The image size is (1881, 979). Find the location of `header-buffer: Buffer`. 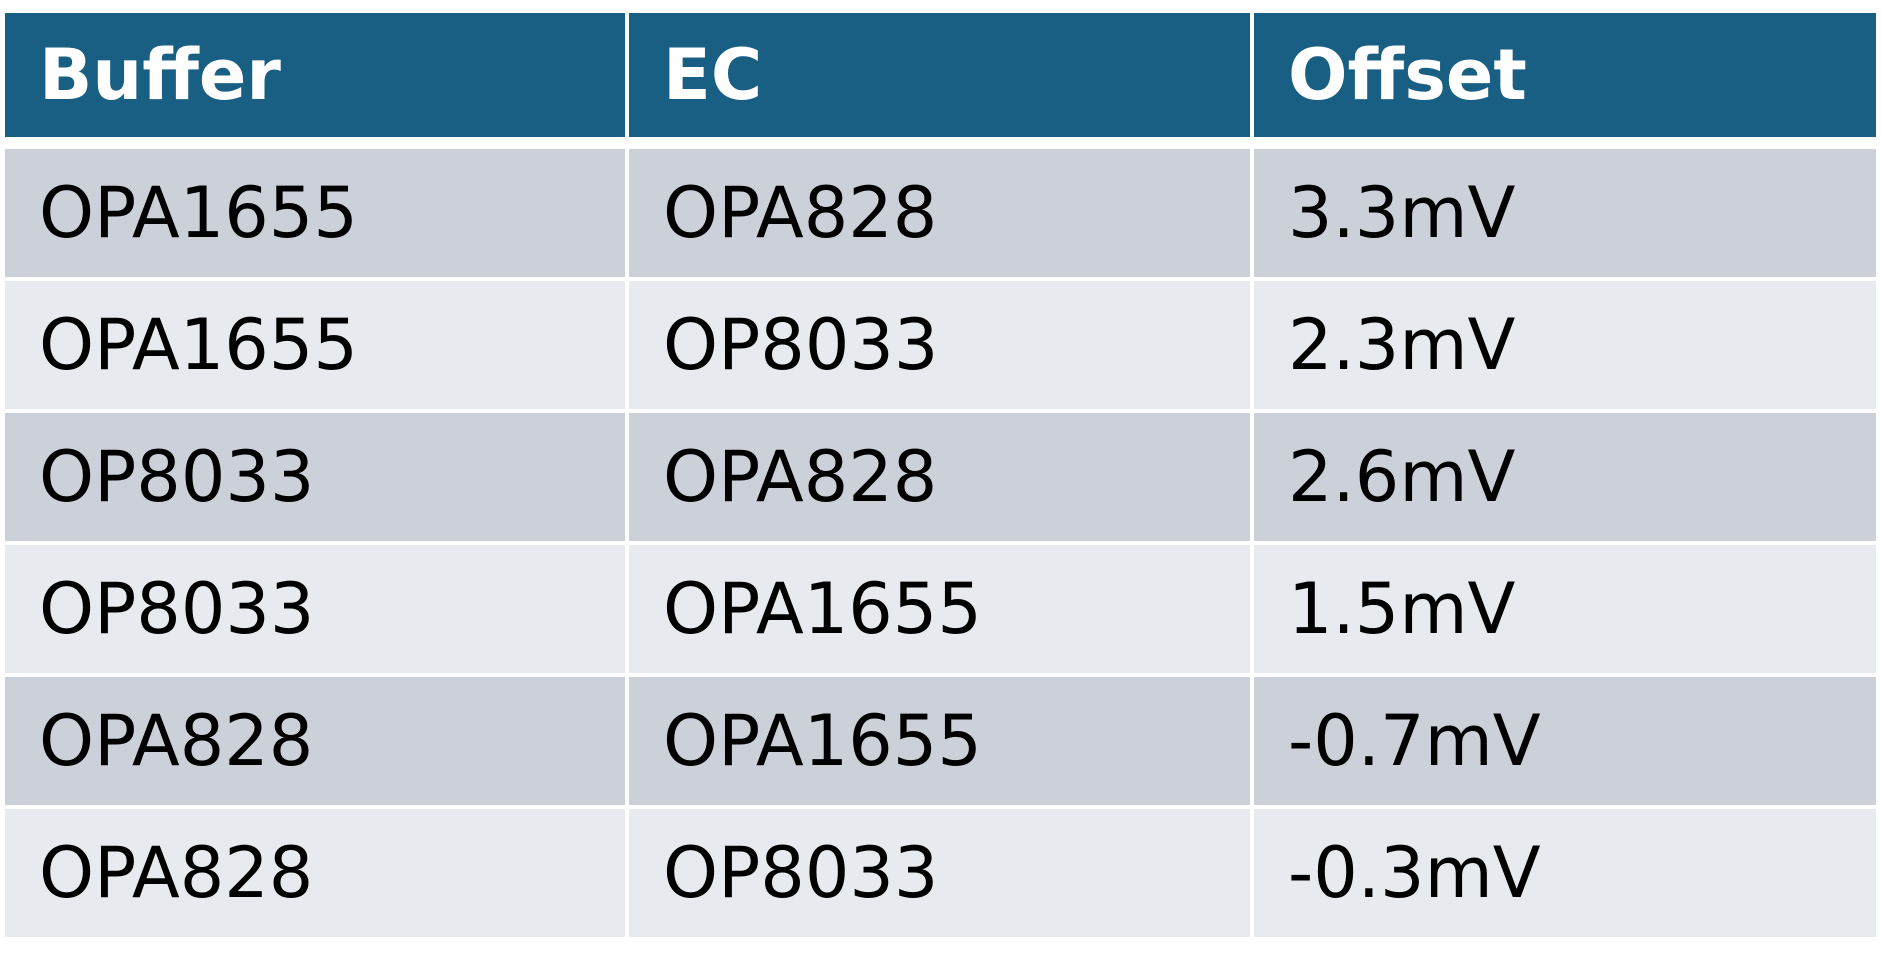

header-buffer: Buffer is located at coordinates (317, 81).